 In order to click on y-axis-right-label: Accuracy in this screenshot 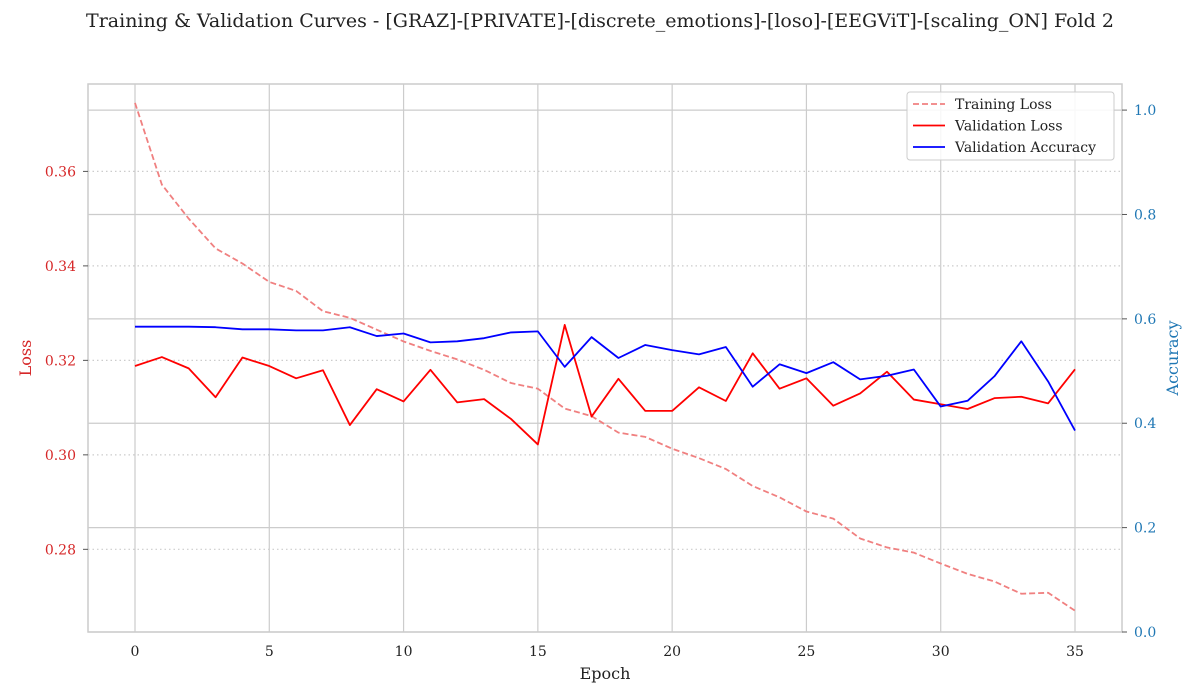, I will do `click(1172, 359)`.